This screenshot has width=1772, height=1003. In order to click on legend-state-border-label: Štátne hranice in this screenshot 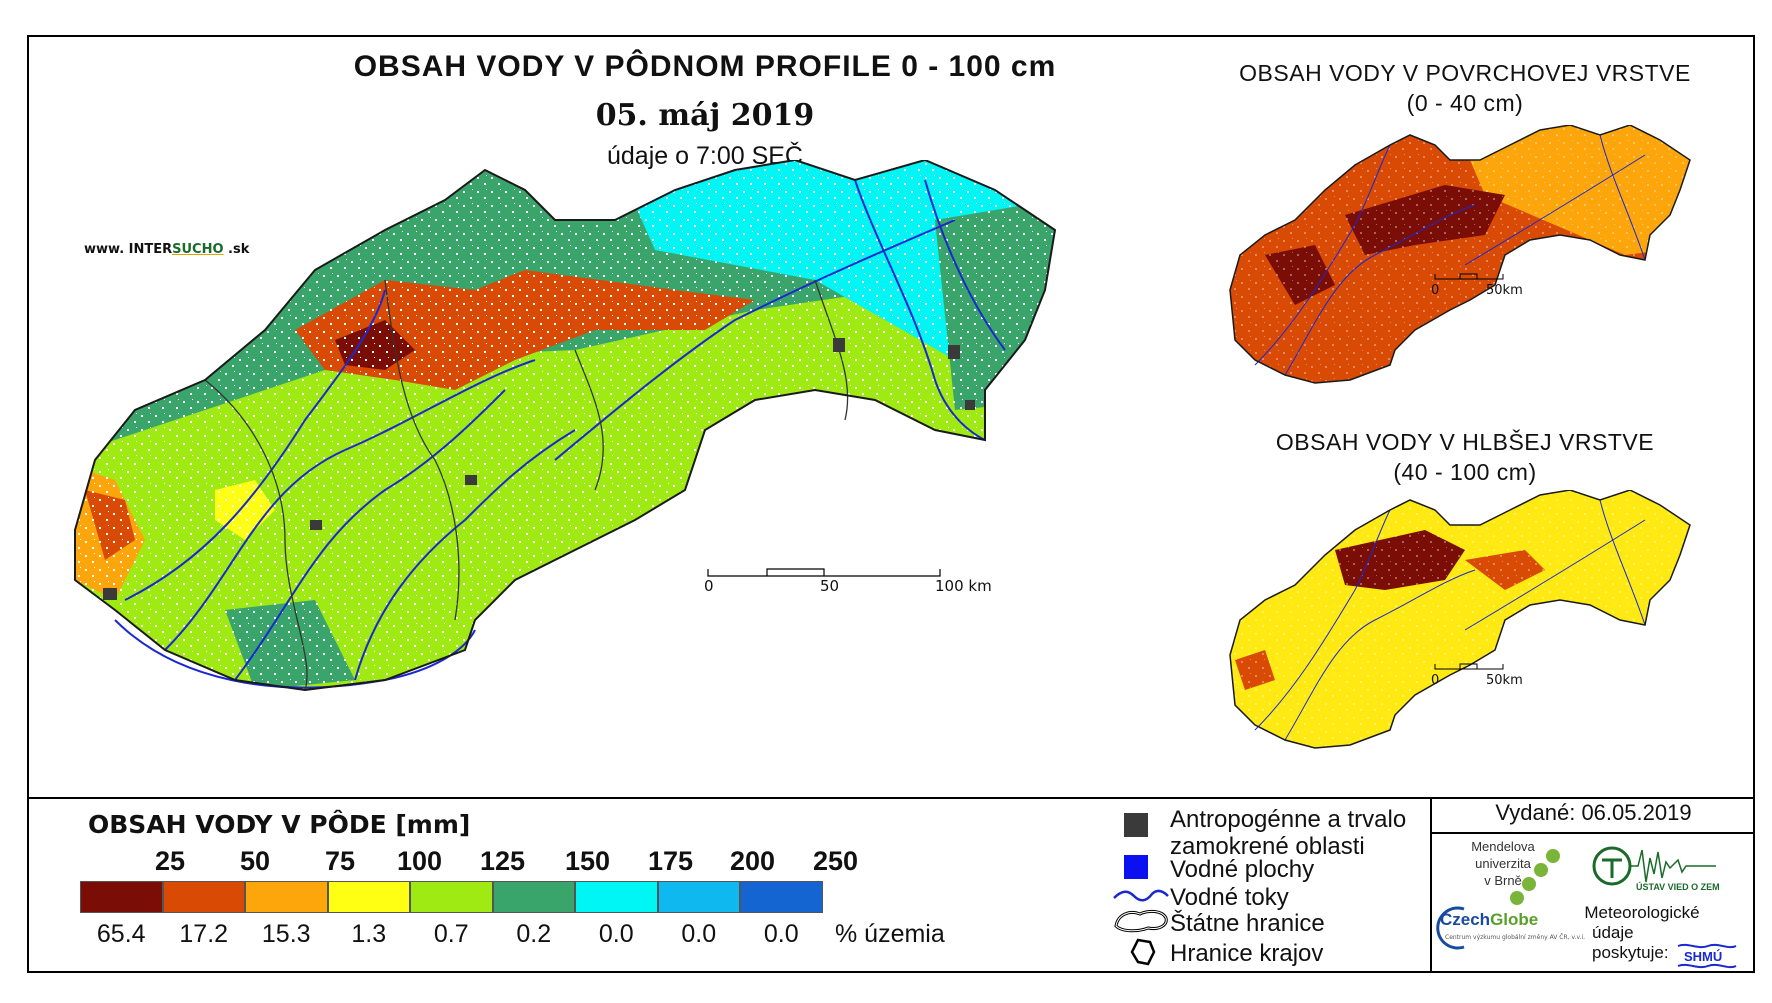, I will do `click(1247, 923)`.